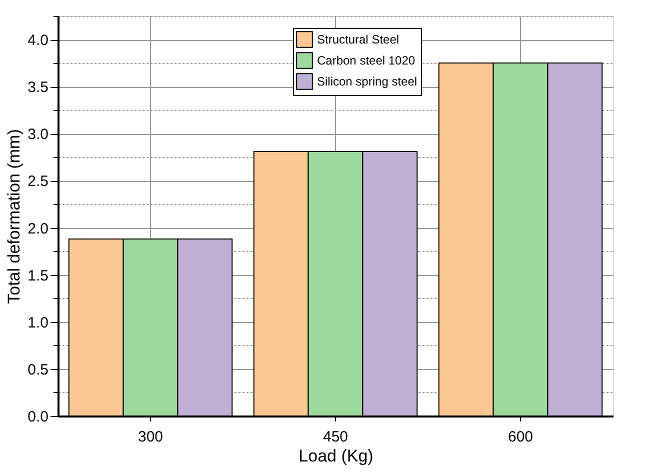 The height and width of the screenshot is (476, 648). What do you see at coordinates (335, 437) in the screenshot?
I see `x-tick-label: 450` at bounding box center [335, 437].